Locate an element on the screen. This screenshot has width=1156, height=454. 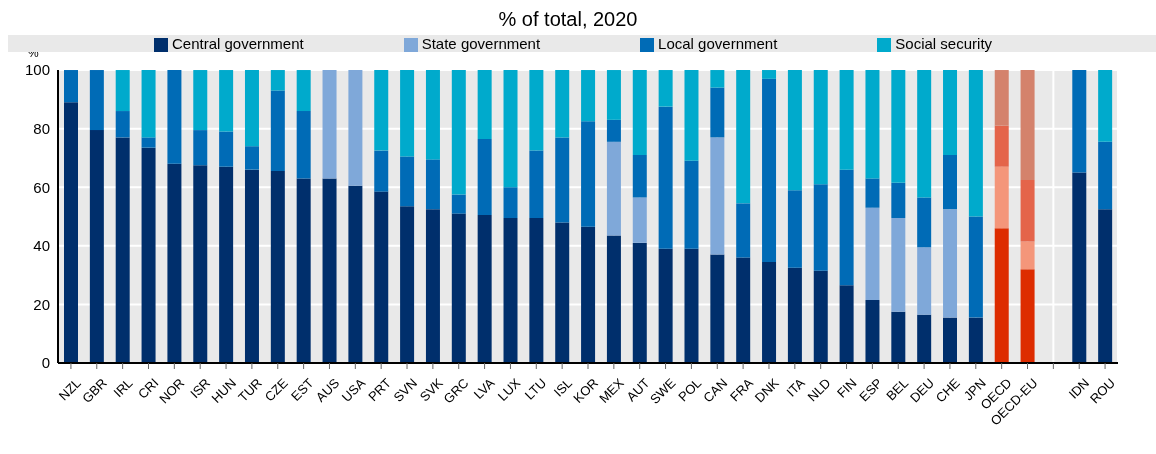
y-tick-label: 60 is located at coordinates (41, 187).